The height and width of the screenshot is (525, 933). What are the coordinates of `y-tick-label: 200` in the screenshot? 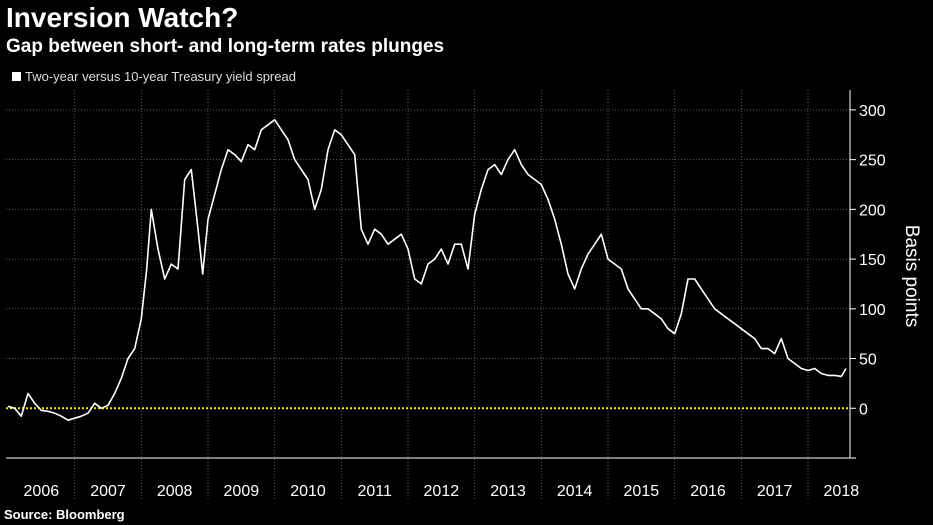 It's located at (872, 210).